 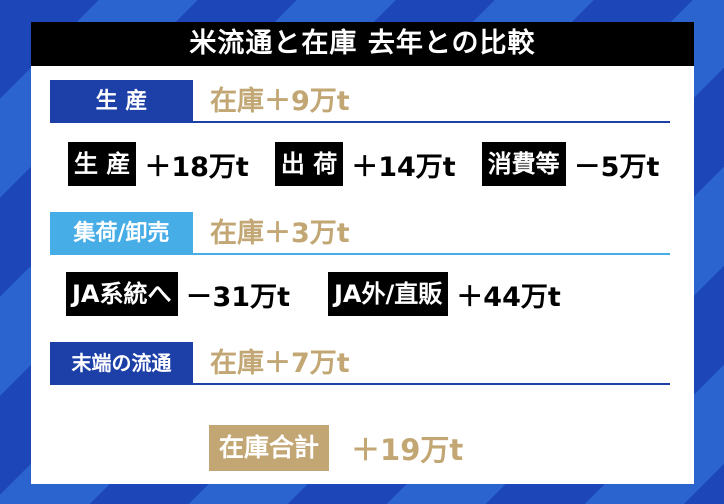 I want to click on section-value: 在庫＋9万t, so click(x=280, y=101).